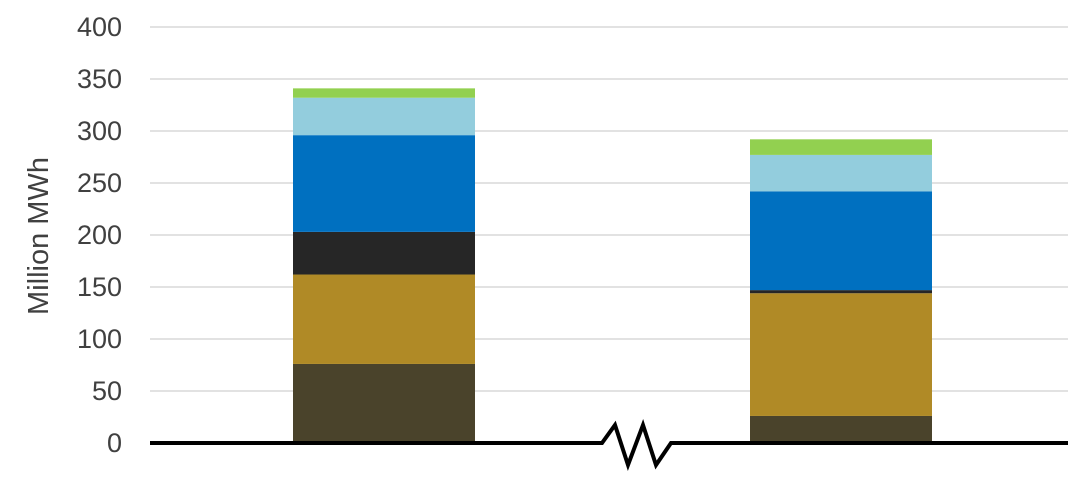 The height and width of the screenshot is (477, 1076). I want to click on y-tick-label: 0, so click(114, 443).